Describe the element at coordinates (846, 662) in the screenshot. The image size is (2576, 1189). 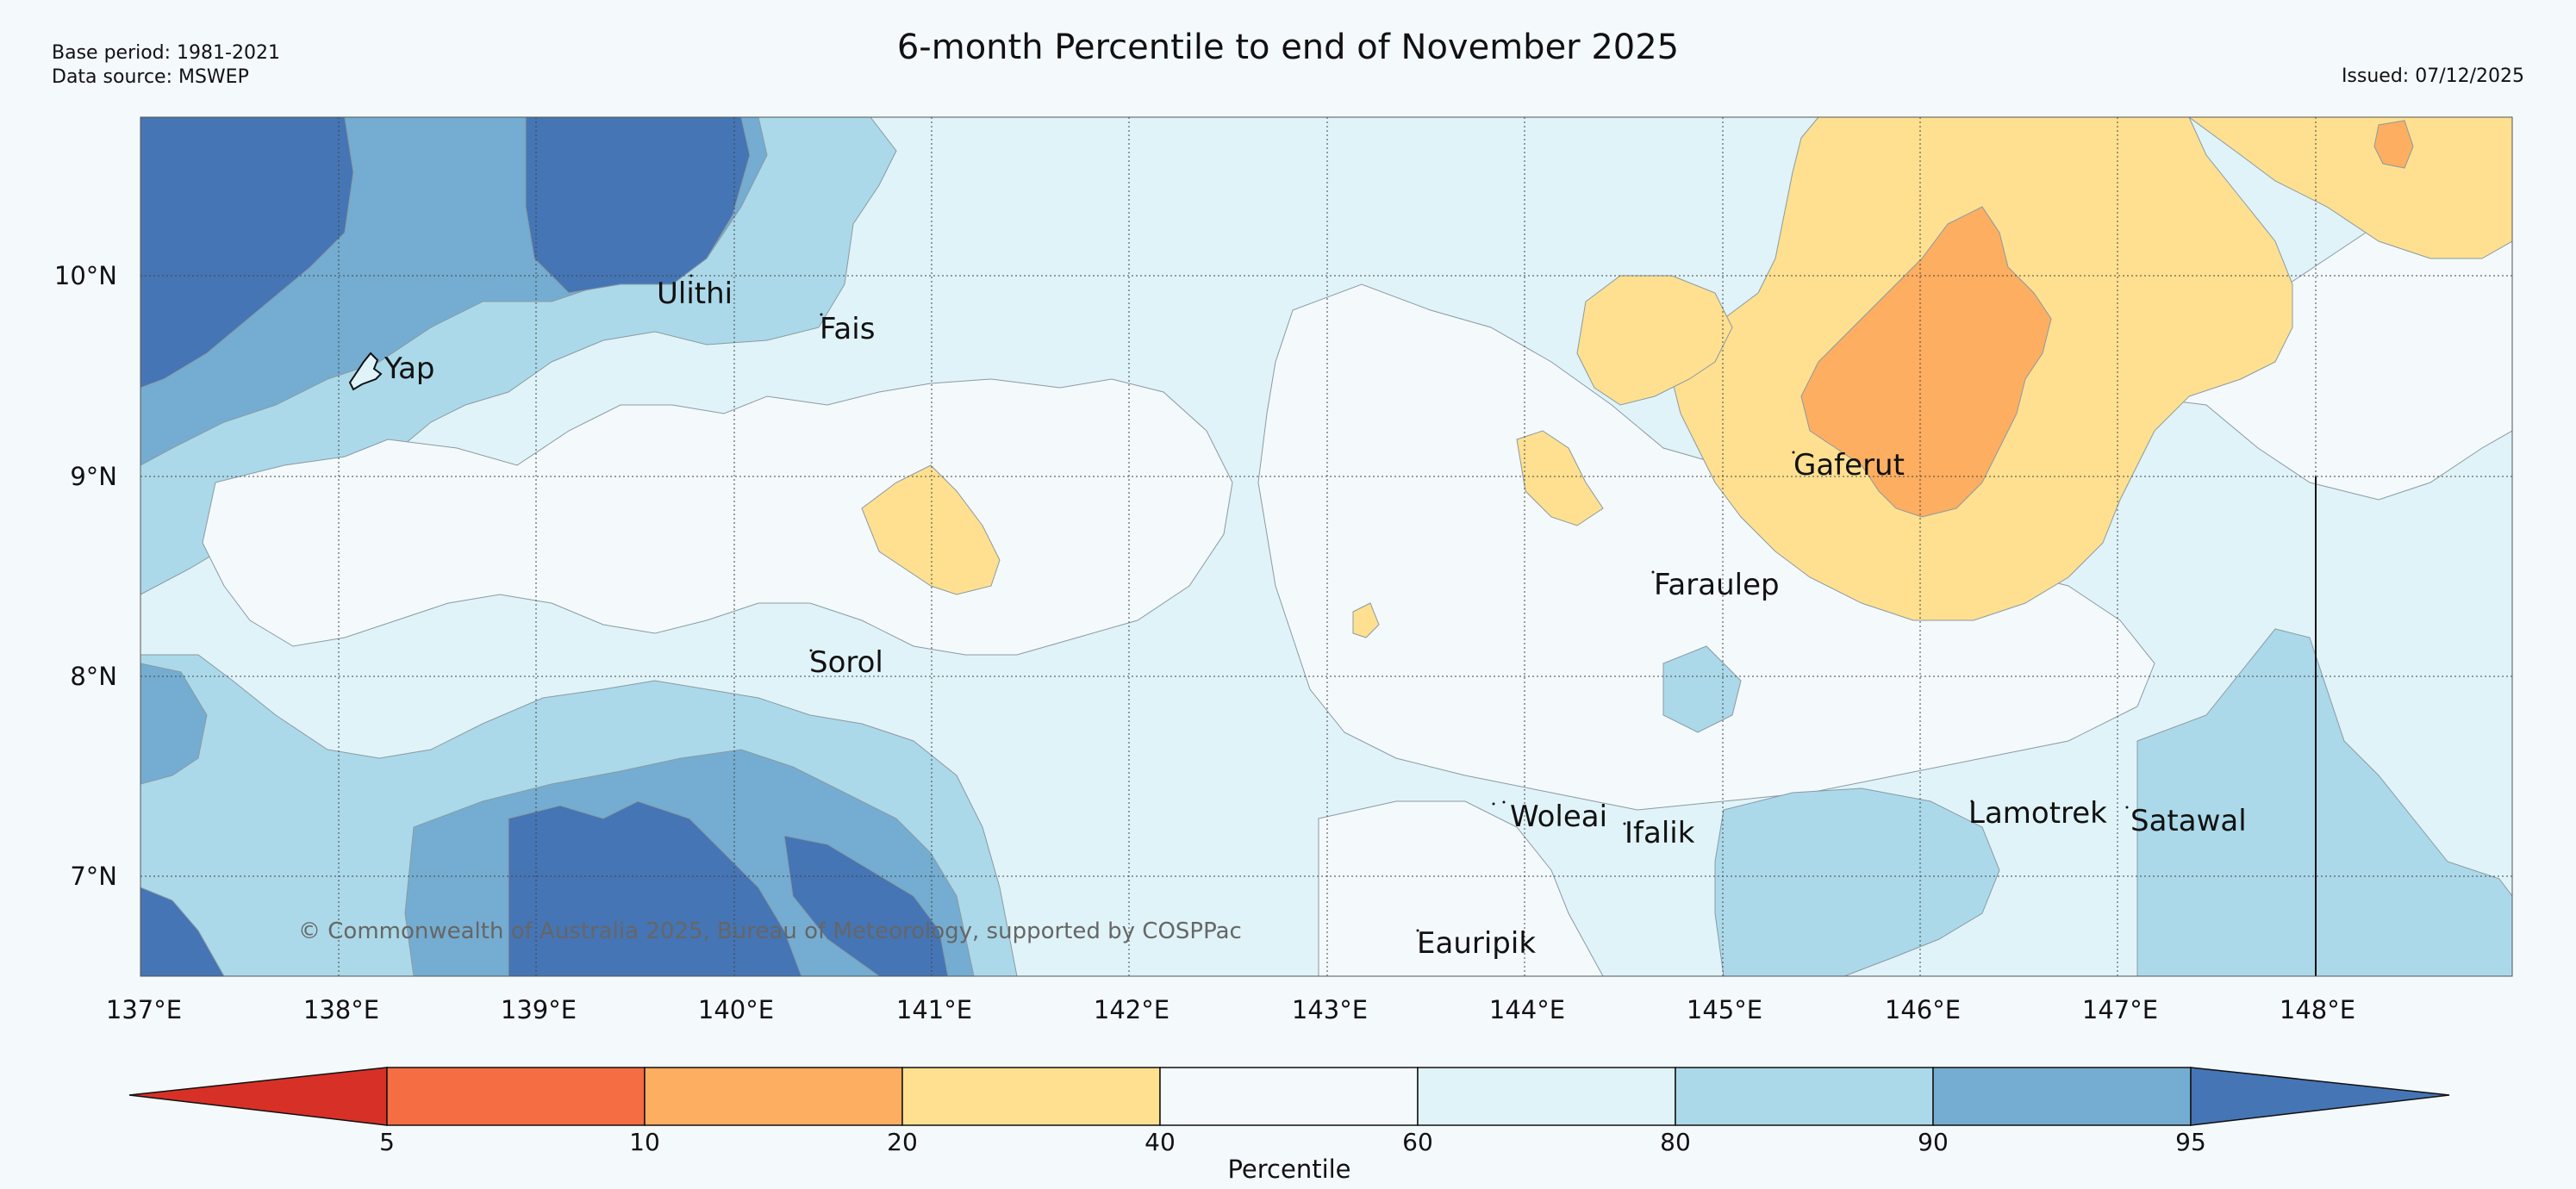
I see `place-label-sorol: Sorol` at that location.